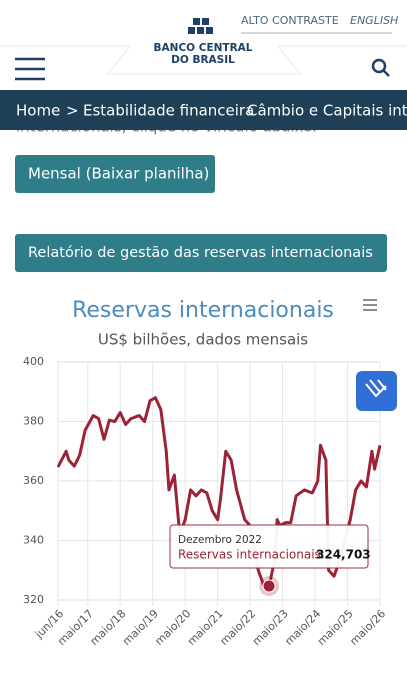 Image resolution: width=407 pixels, height=680 pixels. I want to click on y-tick-label: 340, so click(33, 540).